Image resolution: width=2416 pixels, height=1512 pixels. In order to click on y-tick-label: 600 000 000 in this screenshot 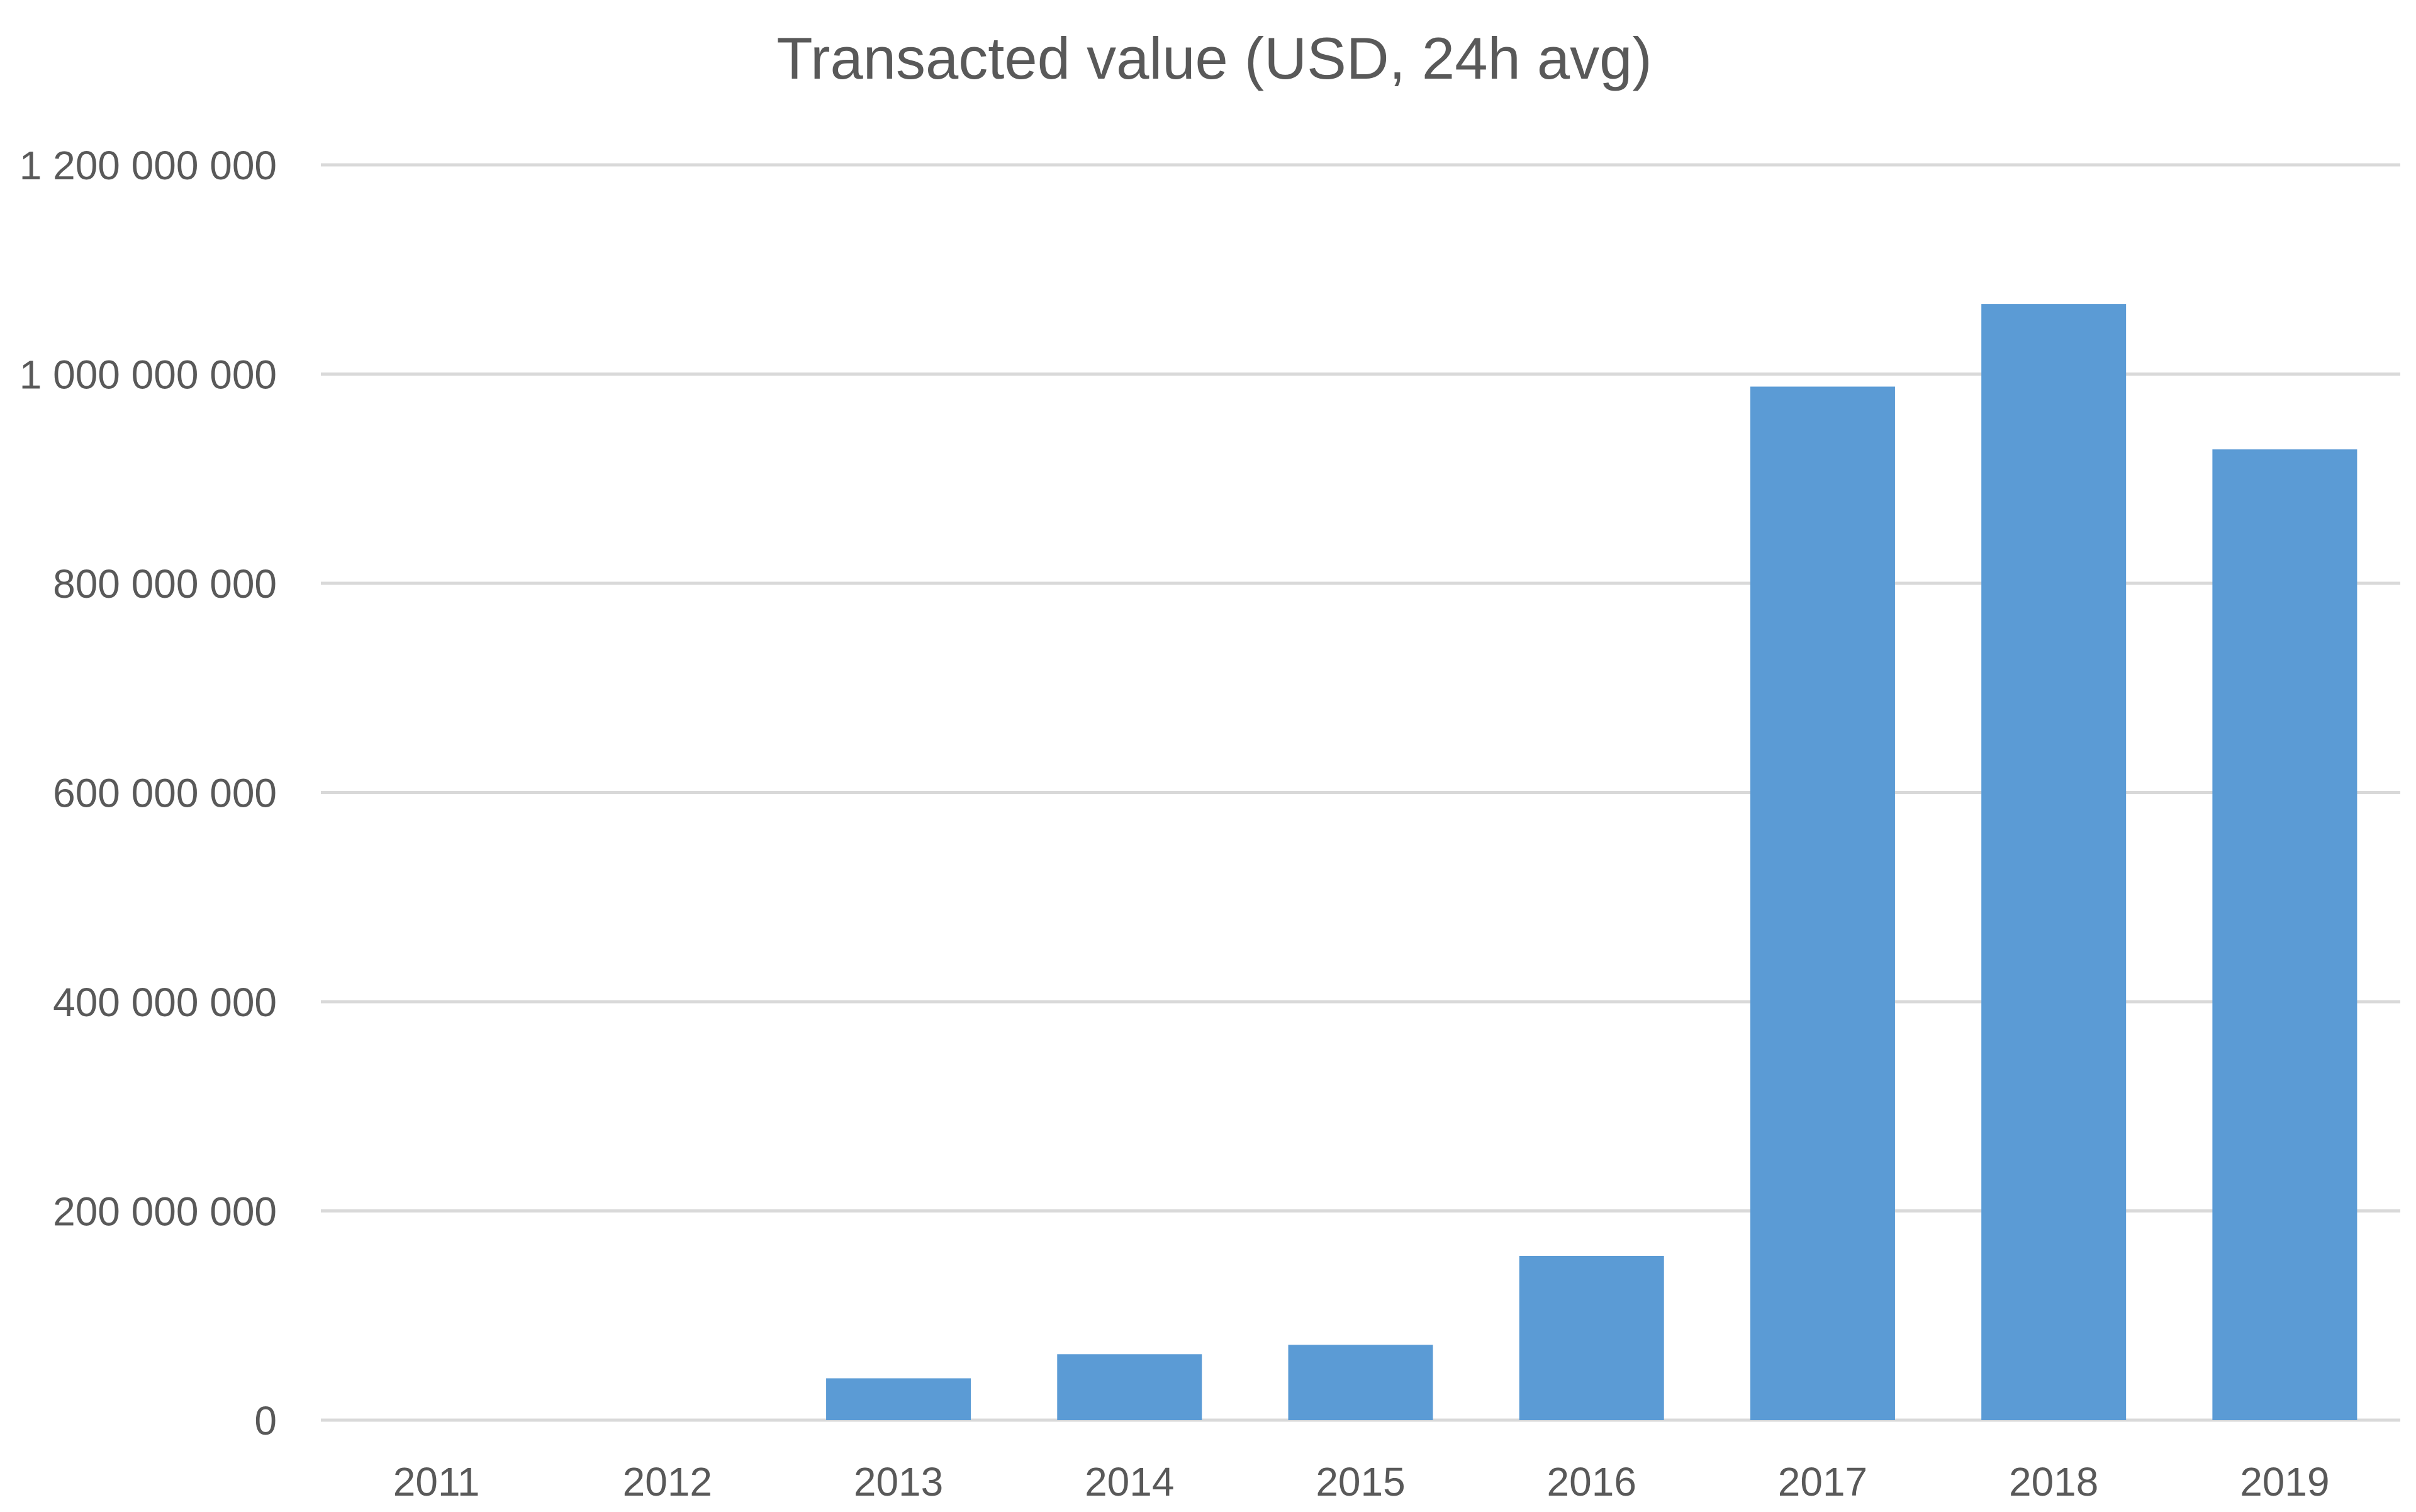, I will do `click(165, 793)`.